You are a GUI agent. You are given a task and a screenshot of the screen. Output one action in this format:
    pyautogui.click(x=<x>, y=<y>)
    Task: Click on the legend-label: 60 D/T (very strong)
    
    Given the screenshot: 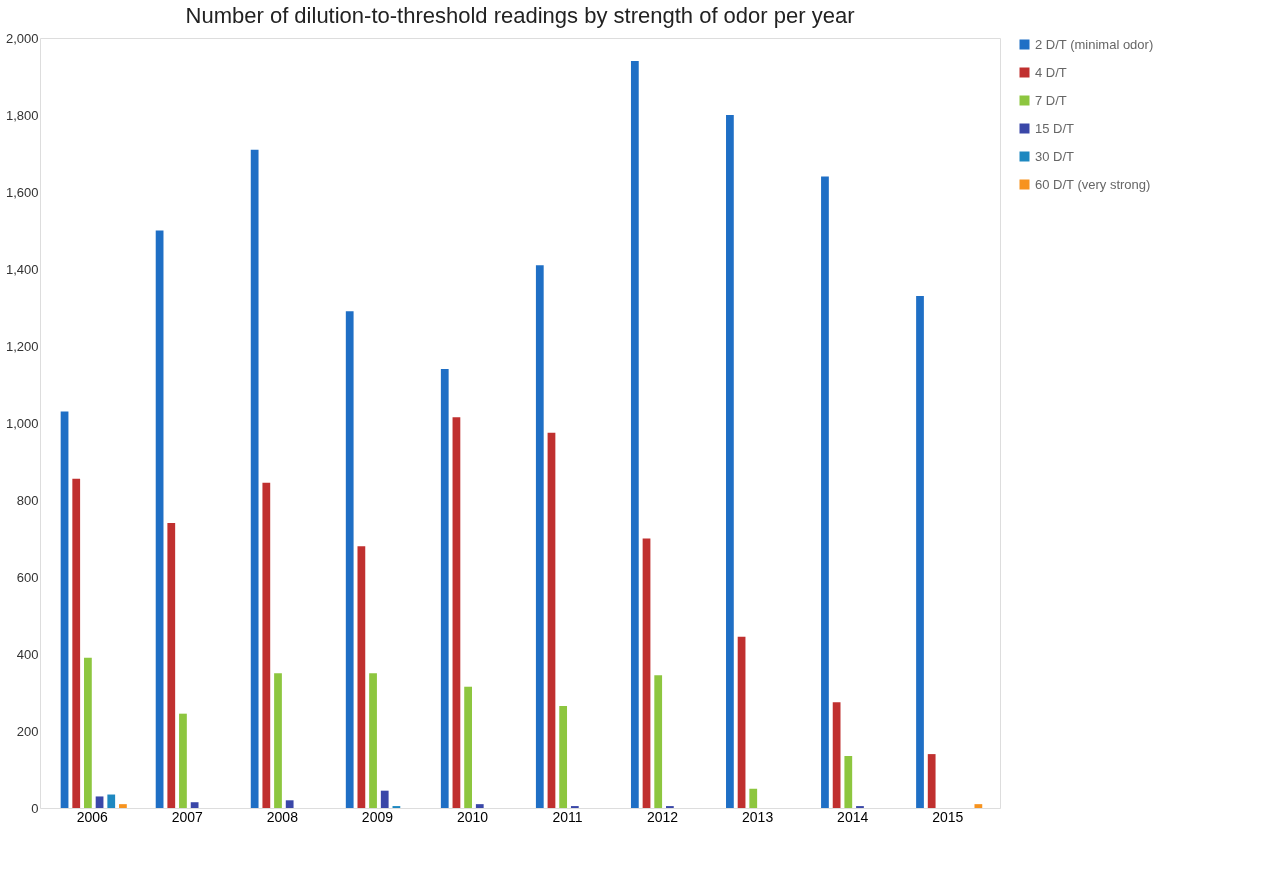 What is the action you would take?
    pyautogui.click(x=1093, y=184)
    